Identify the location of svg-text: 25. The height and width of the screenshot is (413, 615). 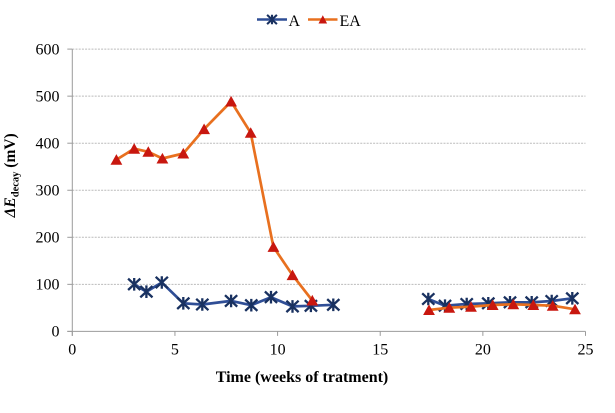
(586, 350).